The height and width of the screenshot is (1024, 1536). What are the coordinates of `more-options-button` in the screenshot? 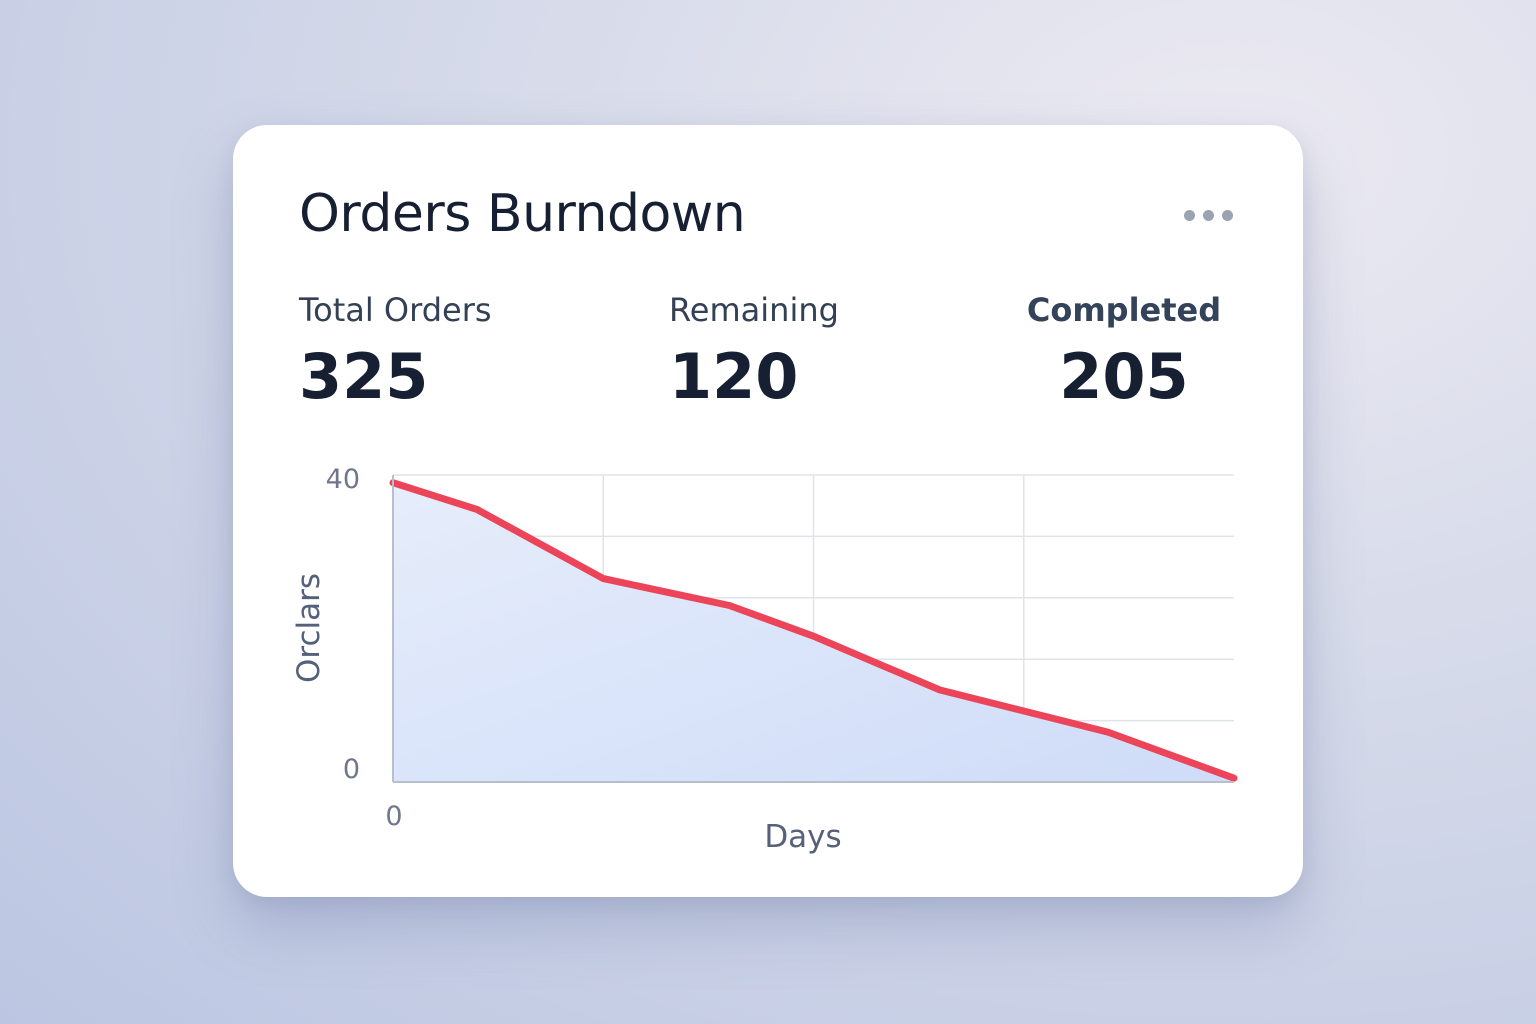 It's located at (1208, 215).